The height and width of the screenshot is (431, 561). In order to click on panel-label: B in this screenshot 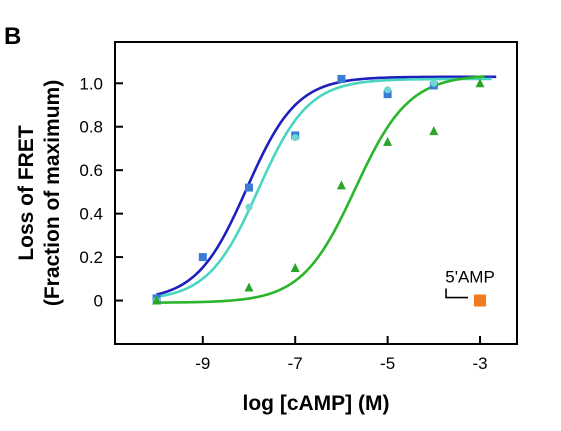, I will do `click(12, 36)`.